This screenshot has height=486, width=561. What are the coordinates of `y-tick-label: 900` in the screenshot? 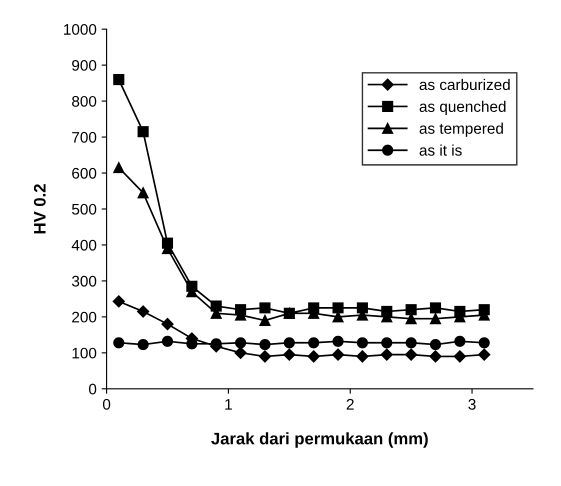 It's located at (84, 65).